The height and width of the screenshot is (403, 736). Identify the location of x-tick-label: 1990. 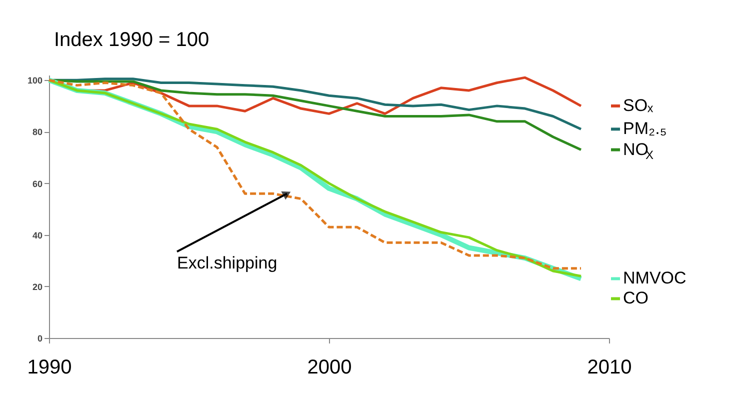
(49, 367).